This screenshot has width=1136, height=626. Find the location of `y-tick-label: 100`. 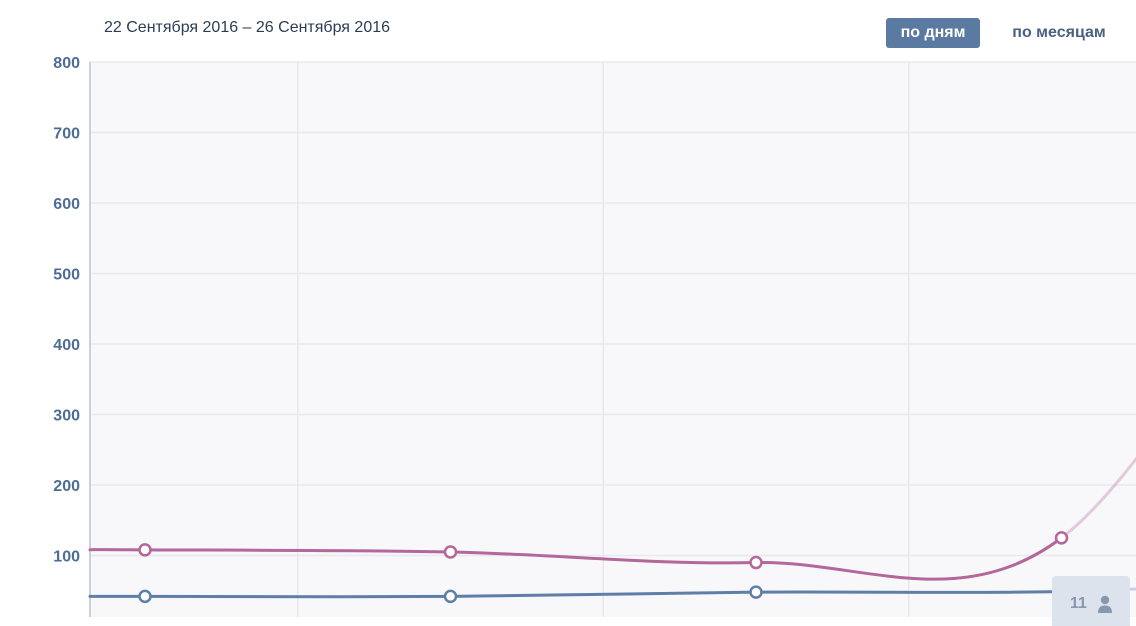

y-tick-label: 100 is located at coordinates (66, 557).